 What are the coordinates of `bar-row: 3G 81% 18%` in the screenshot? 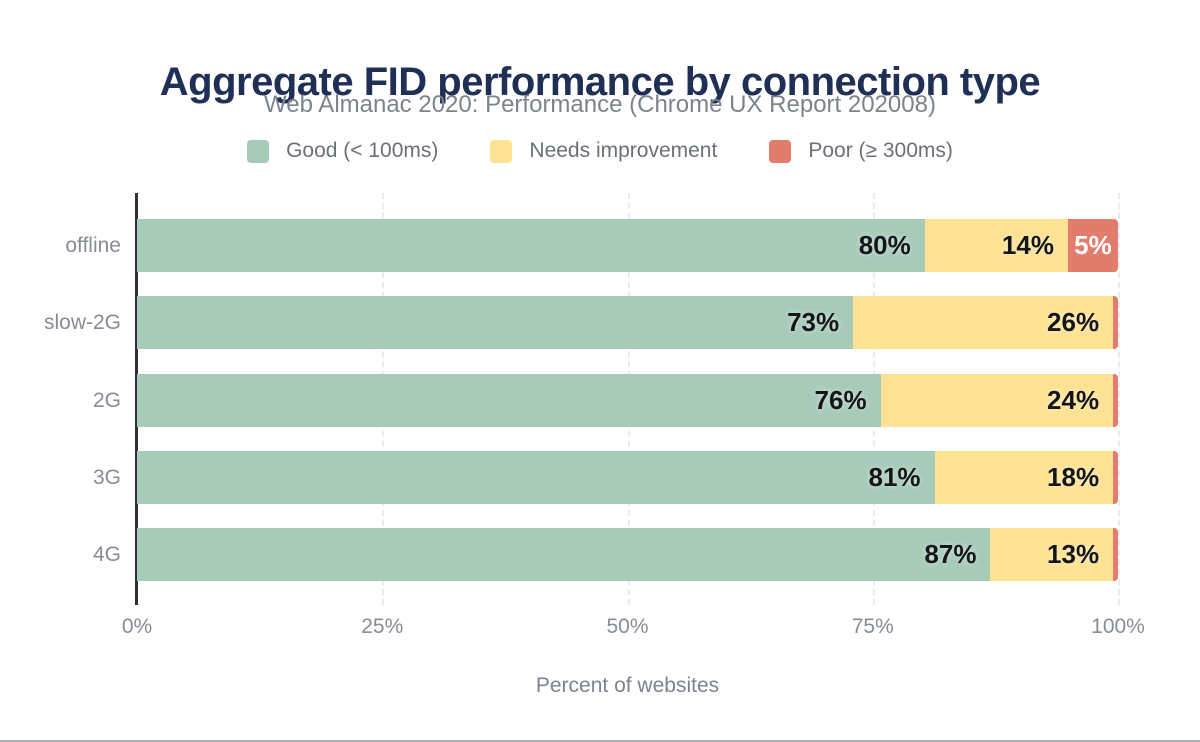 It's located at (605, 477).